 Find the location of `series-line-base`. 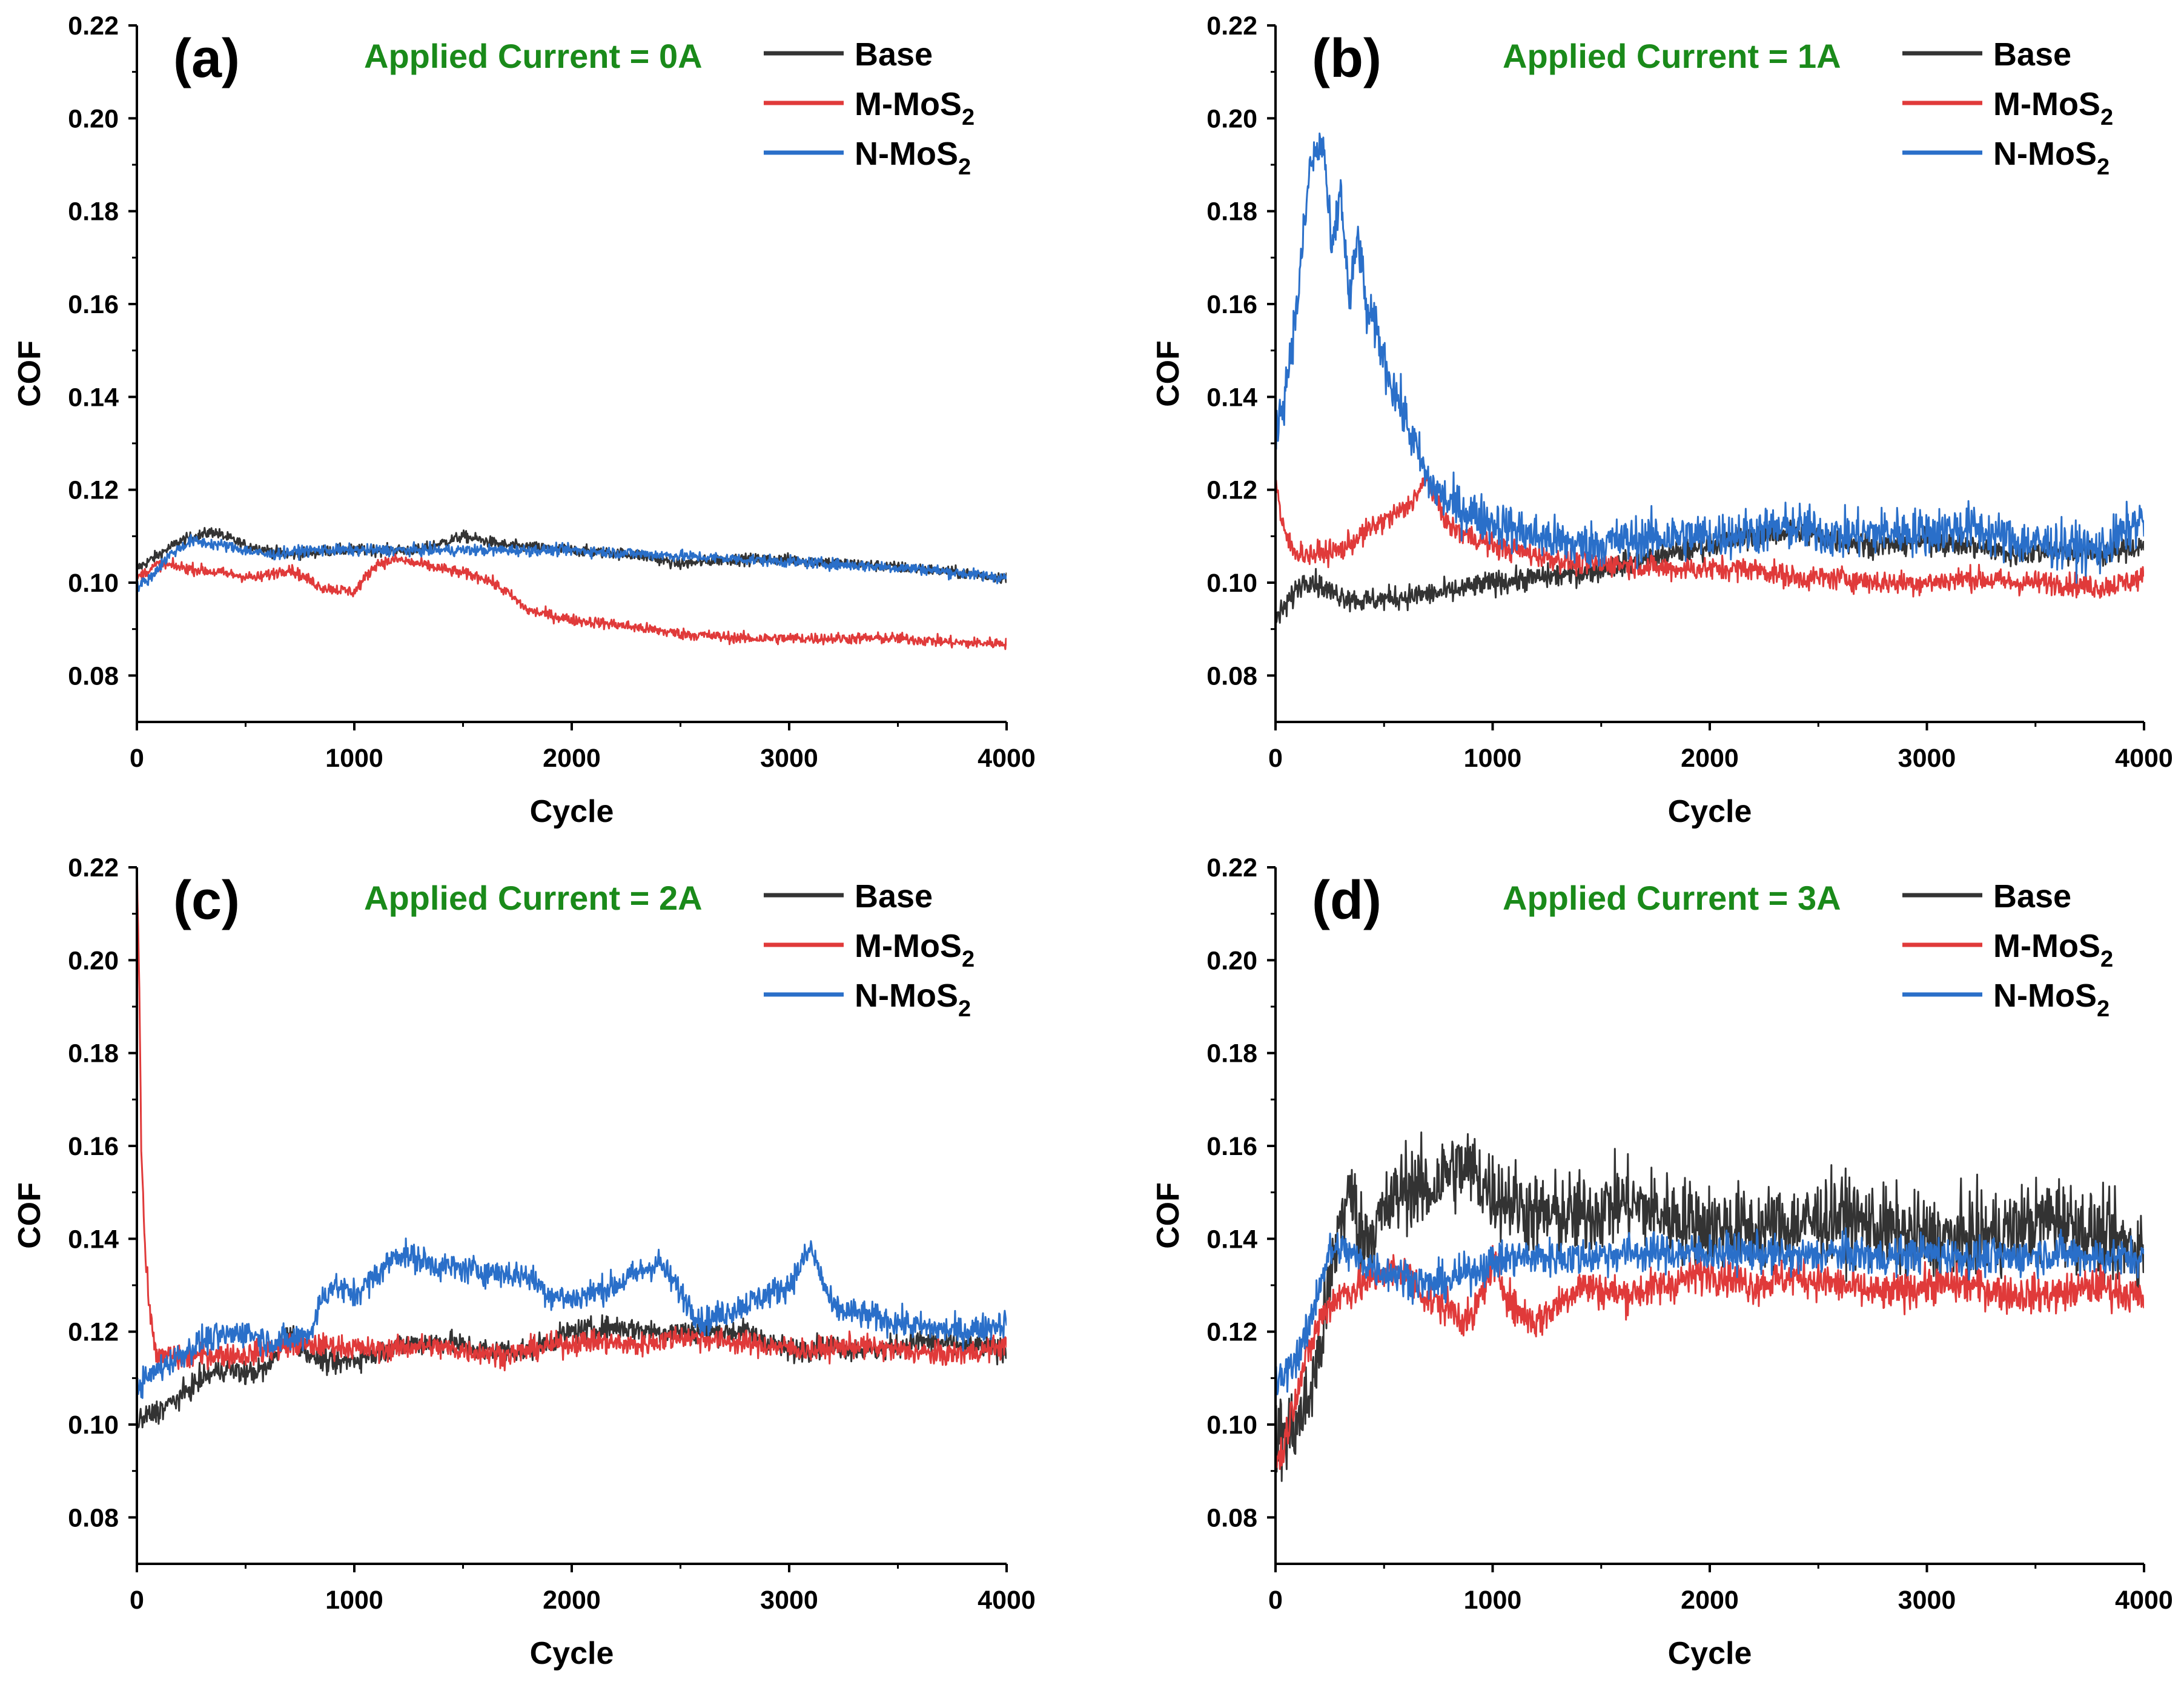

series-line-base is located at coordinates (1710, 1306).